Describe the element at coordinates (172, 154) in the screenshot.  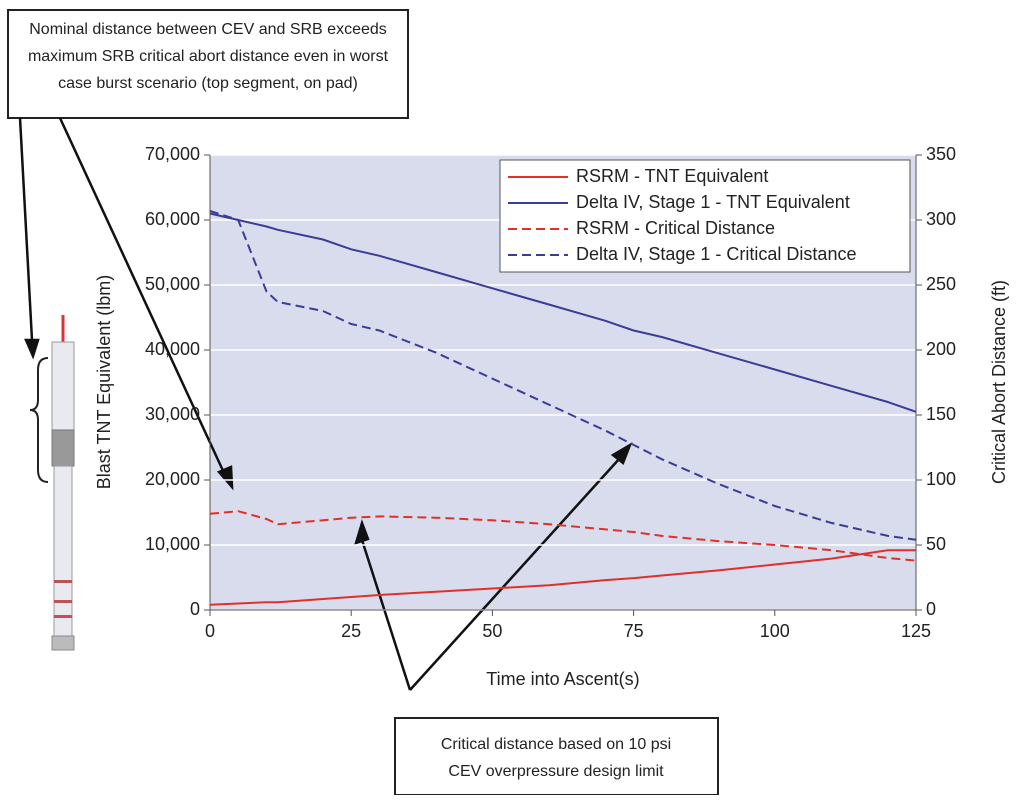
I see `y-tick-label: 70,000` at that location.